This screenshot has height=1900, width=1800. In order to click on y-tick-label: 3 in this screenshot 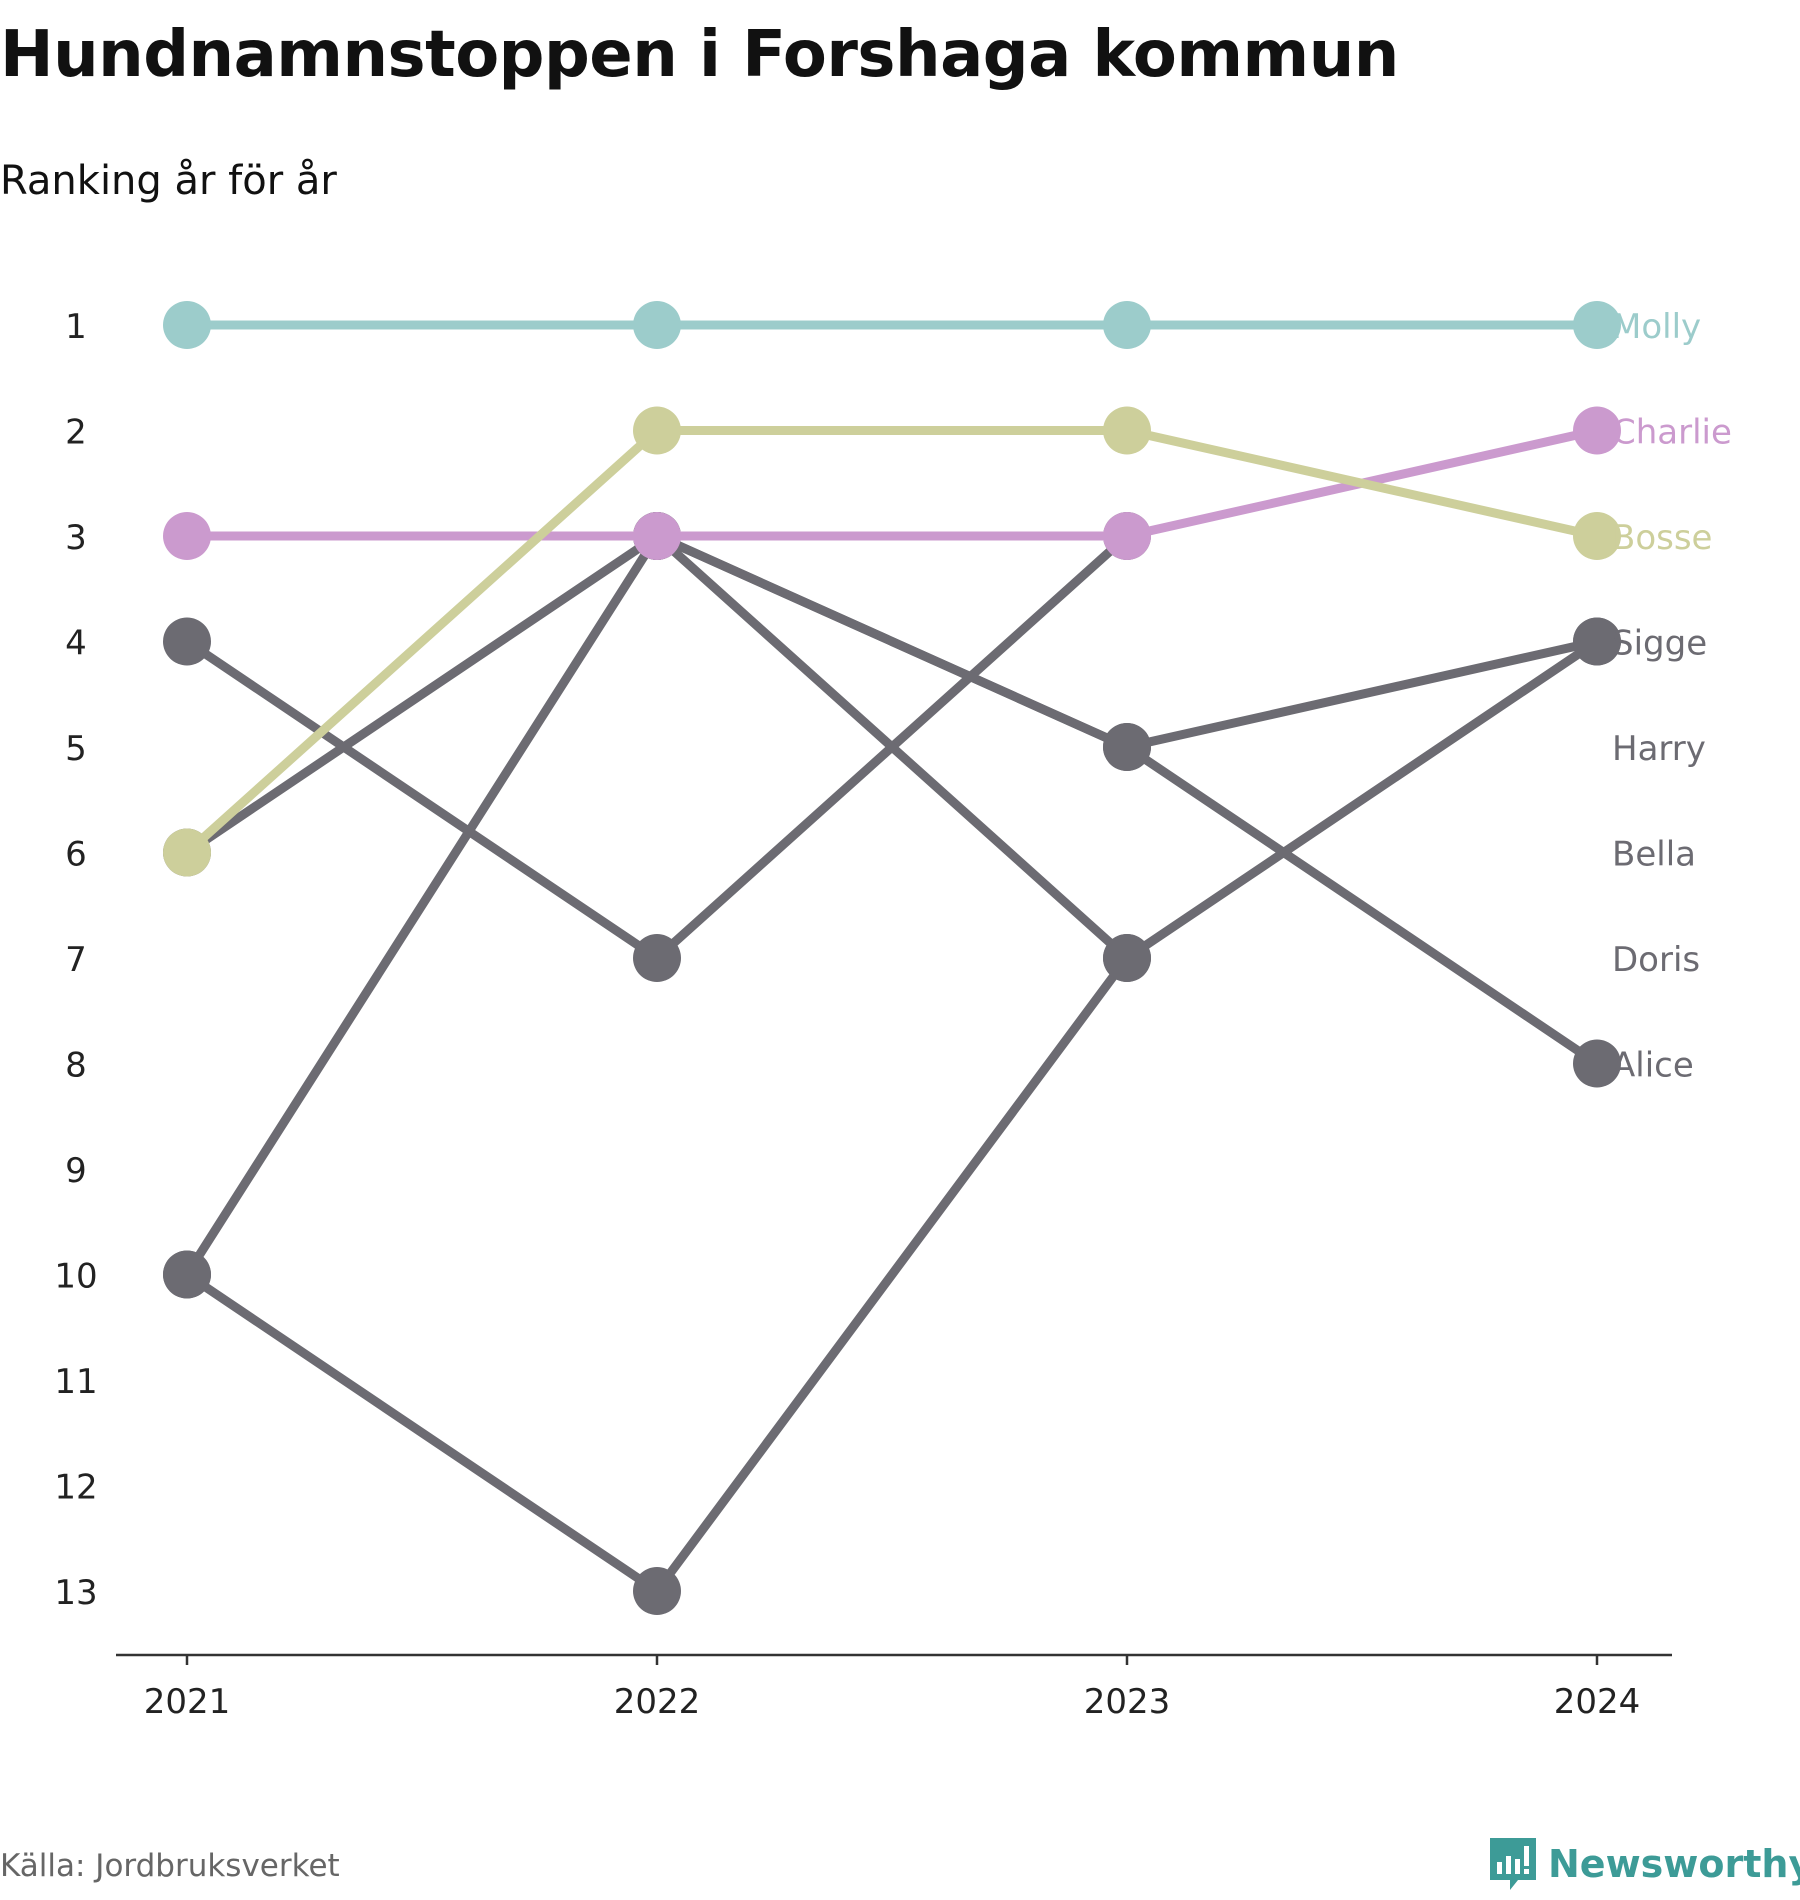, I will do `click(76, 538)`.